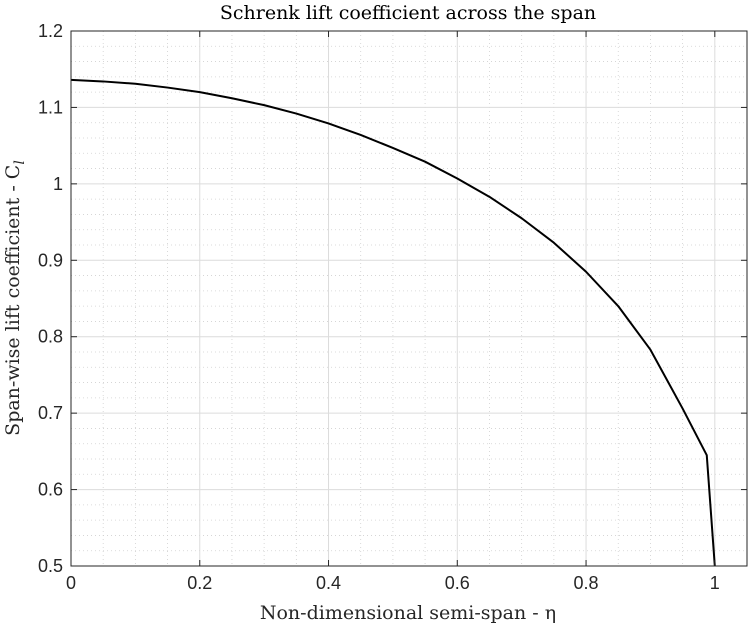 The height and width of the screenshot is (627, 750). I want to click on y-axis-label: Span-wise lift coefficient - Cl, so click(15, 298).